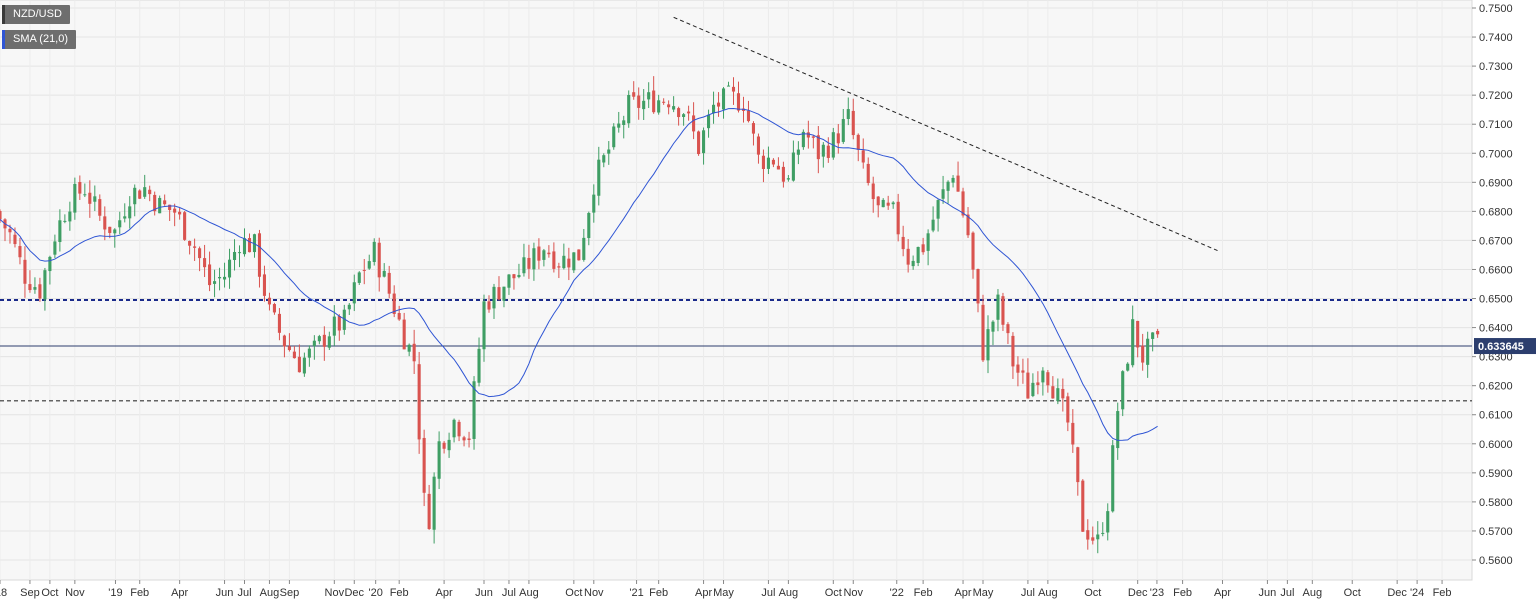  What do you see at coordinates (1496, 532) in the screenshot?
I see `price-tick-label: 0.5700` at bounding box center [1496, 532].